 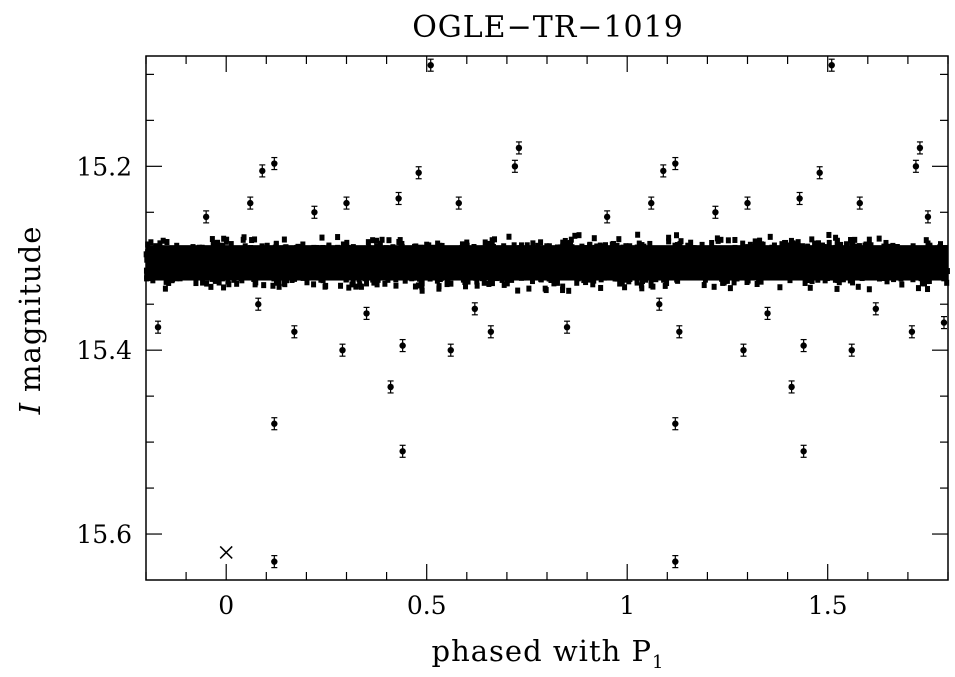 I want to click on x-tick-label: 1.5, so click(x=828, y=605).